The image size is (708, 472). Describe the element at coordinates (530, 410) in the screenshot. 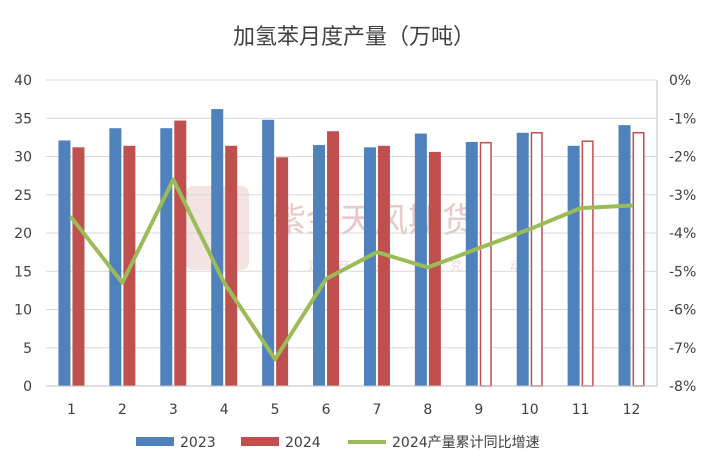

I see `x-tick-label: 10` at that location.